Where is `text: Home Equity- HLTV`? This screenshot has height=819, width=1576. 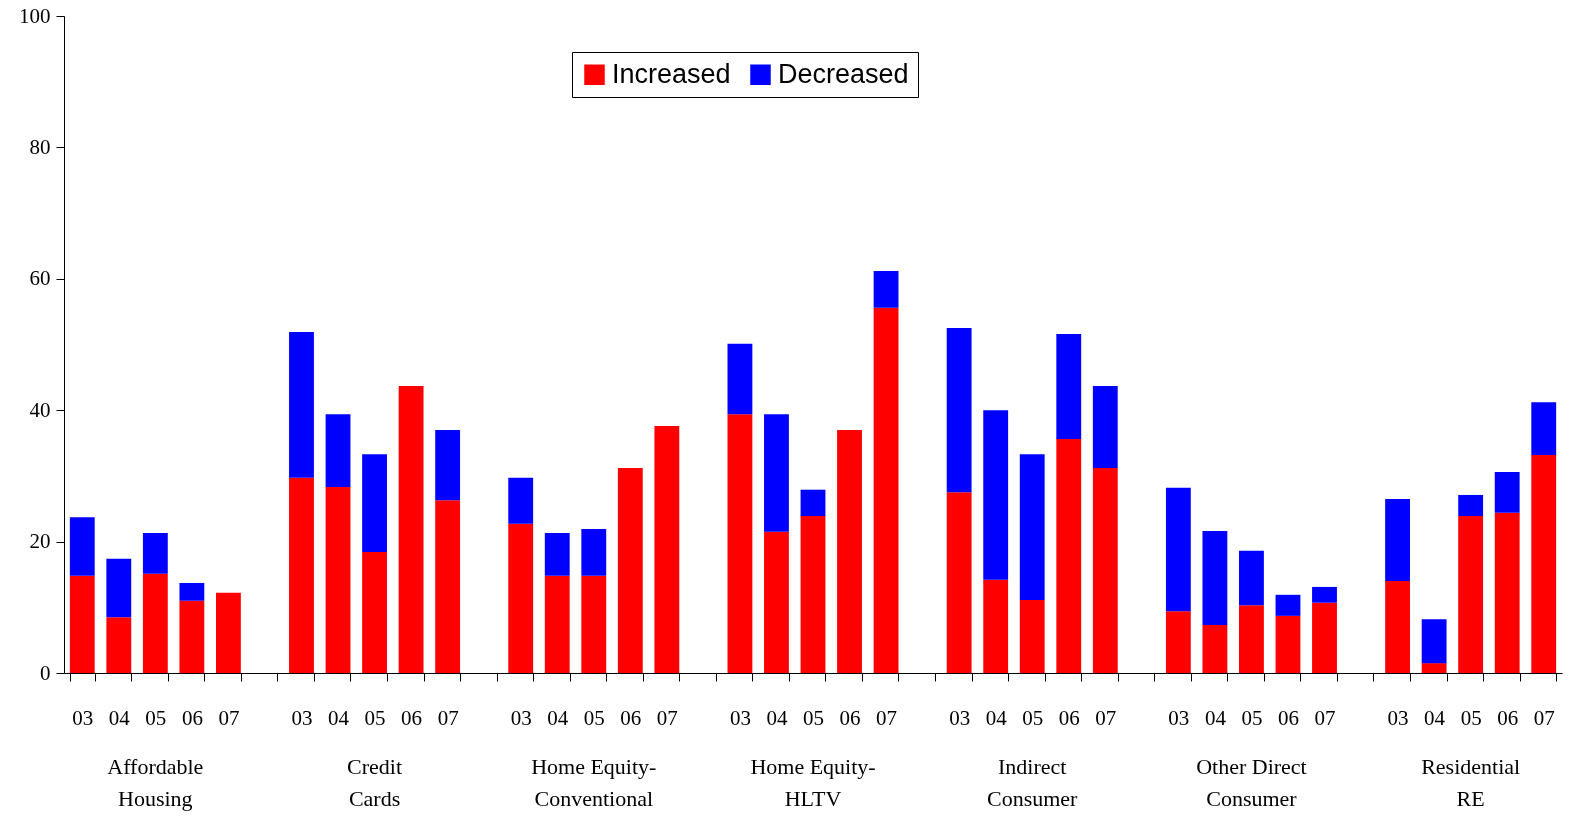
text: Home Equity- HLTV is located at coordinates (813, 782).